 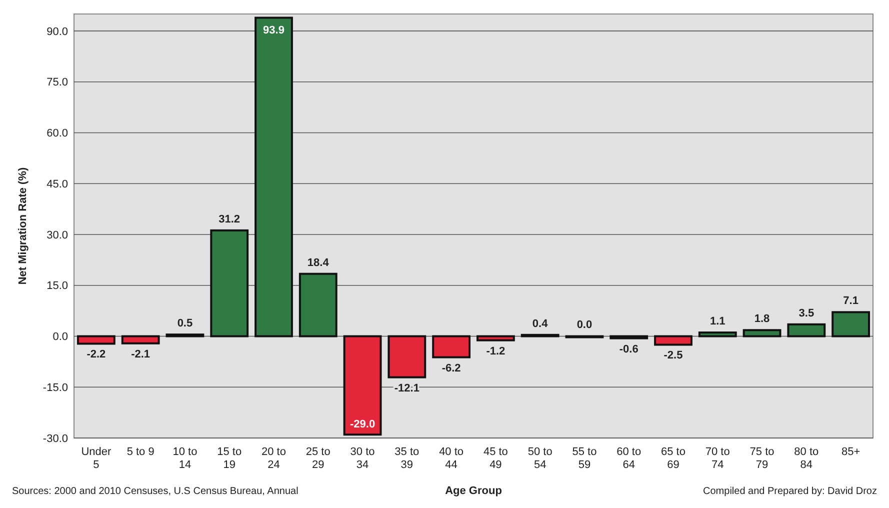 I want to click on x-tick-label: 5 to 9, so click(x=140, y=452).